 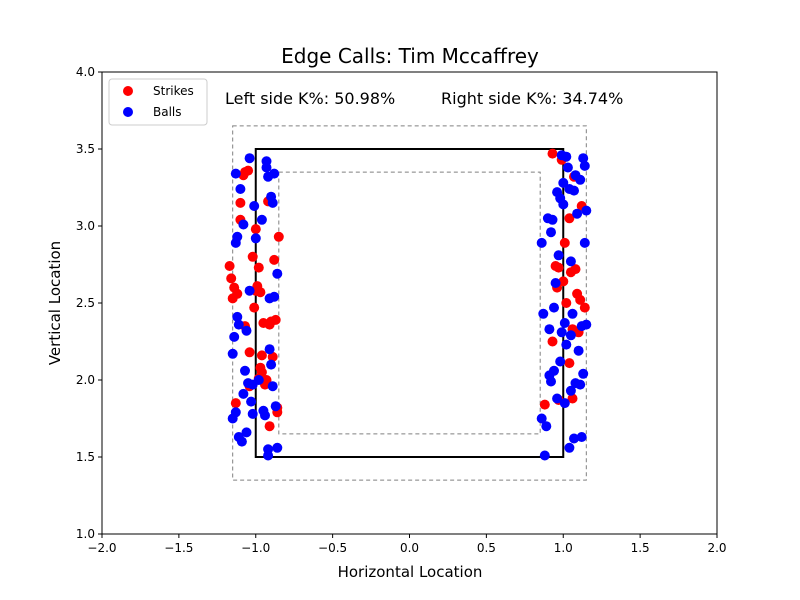 What do you see at coordinates (563, 548) in the screenshot?
I see `x-tick-label: 1.0` at bounding box center [563, 548].